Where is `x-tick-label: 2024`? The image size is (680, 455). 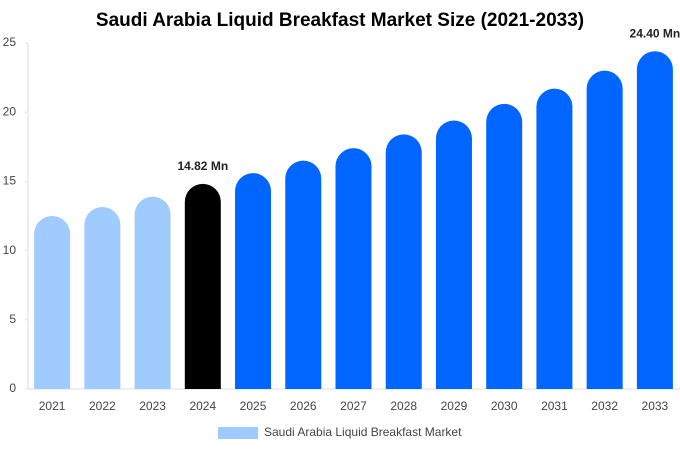 x-tick-label: 2024 is located at coordinates (202, 406).